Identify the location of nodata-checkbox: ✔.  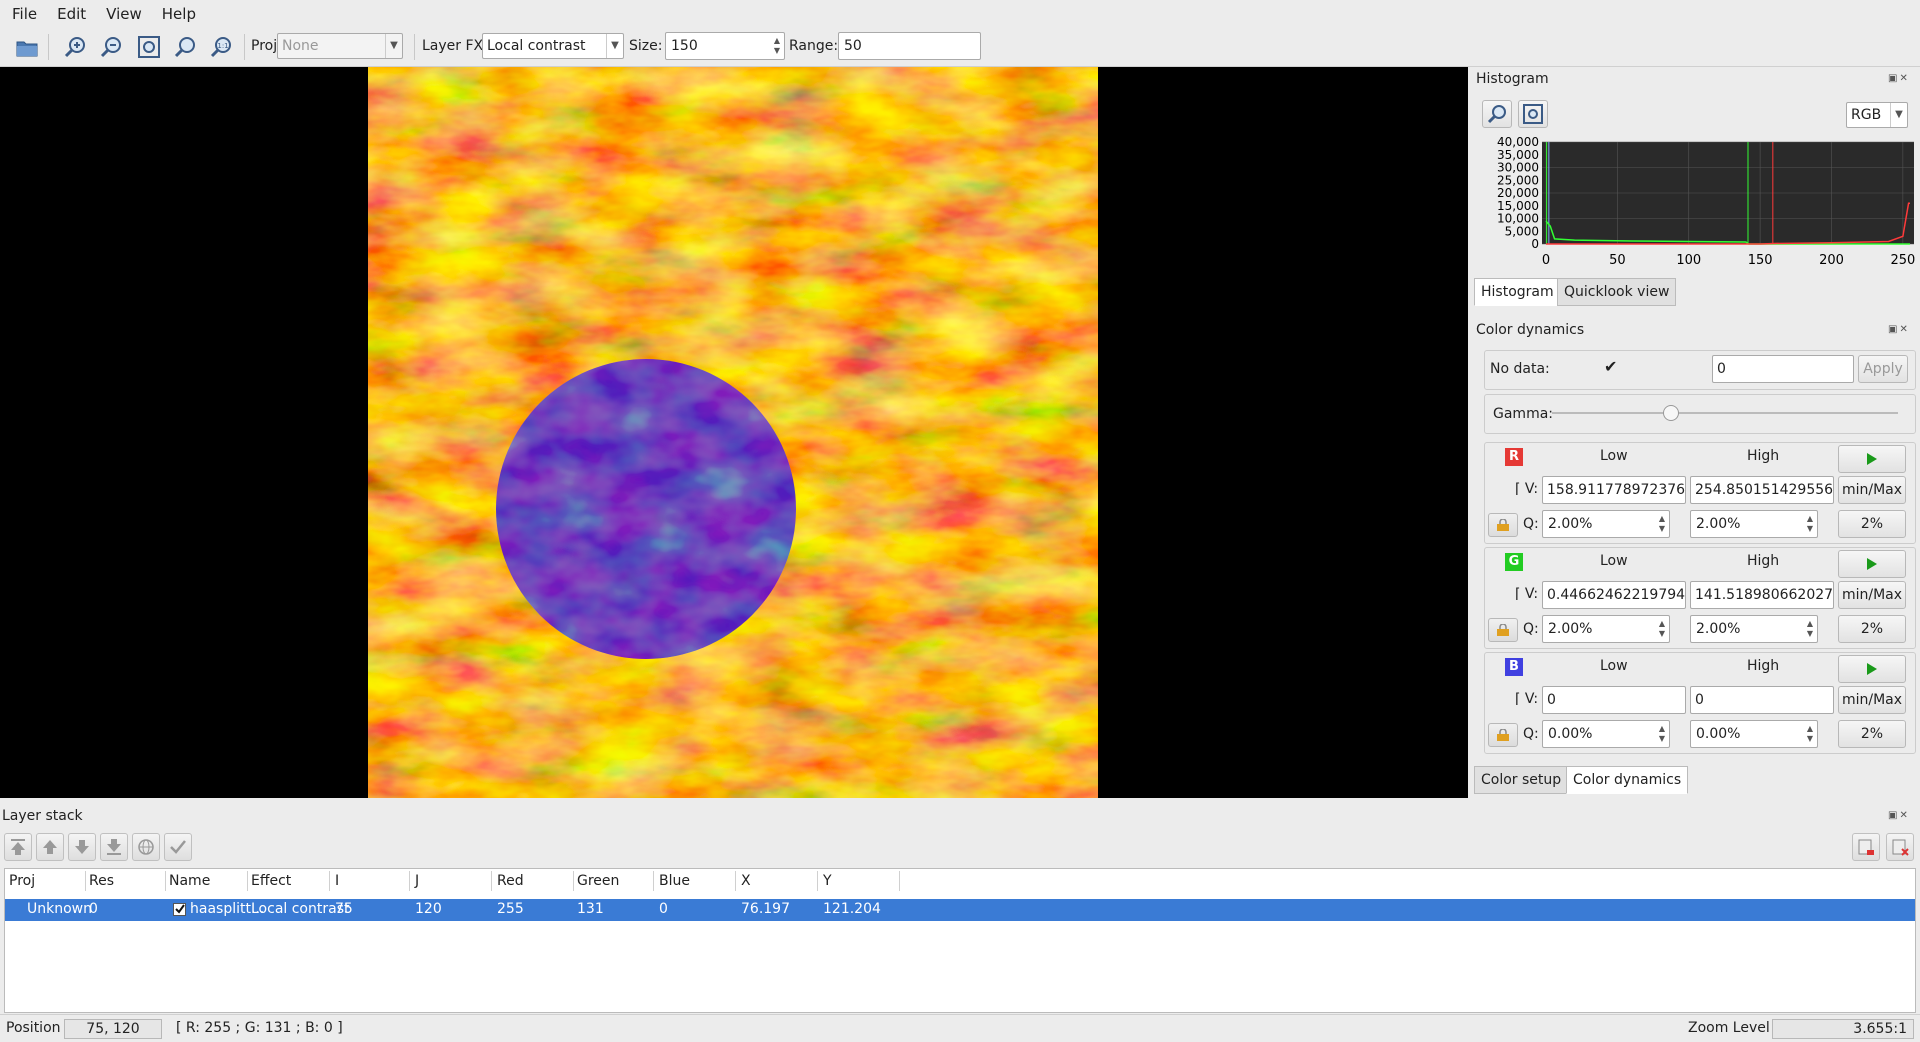
(1611, 366).